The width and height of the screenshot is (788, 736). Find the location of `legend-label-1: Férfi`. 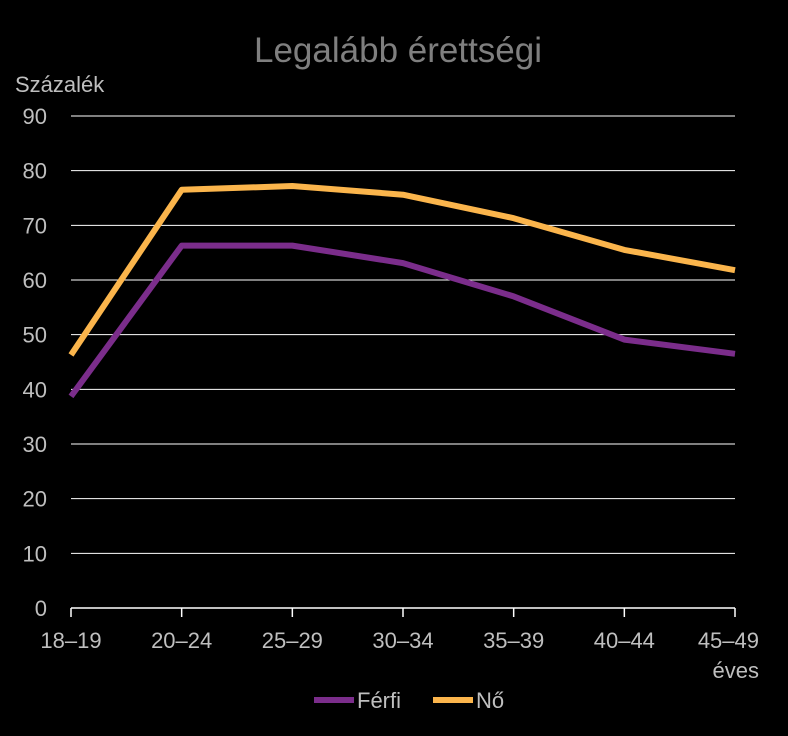

legend-label-1: Férfi is located at coordinates (379, 700).